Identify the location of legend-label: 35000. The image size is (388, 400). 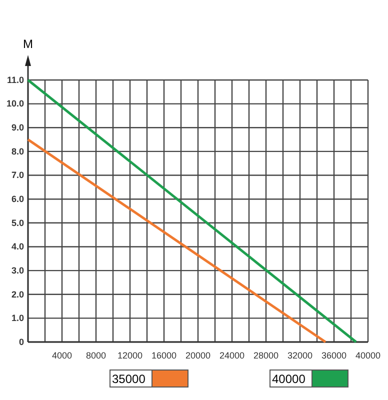
(129, 379).